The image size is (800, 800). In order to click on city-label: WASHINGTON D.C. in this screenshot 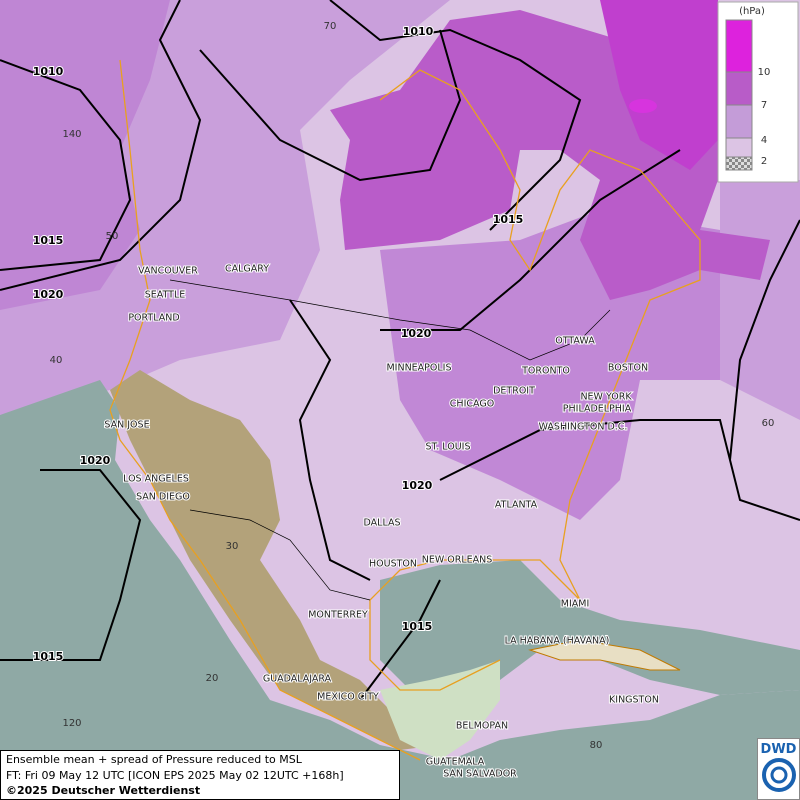, I will do `click(583, 427)`.